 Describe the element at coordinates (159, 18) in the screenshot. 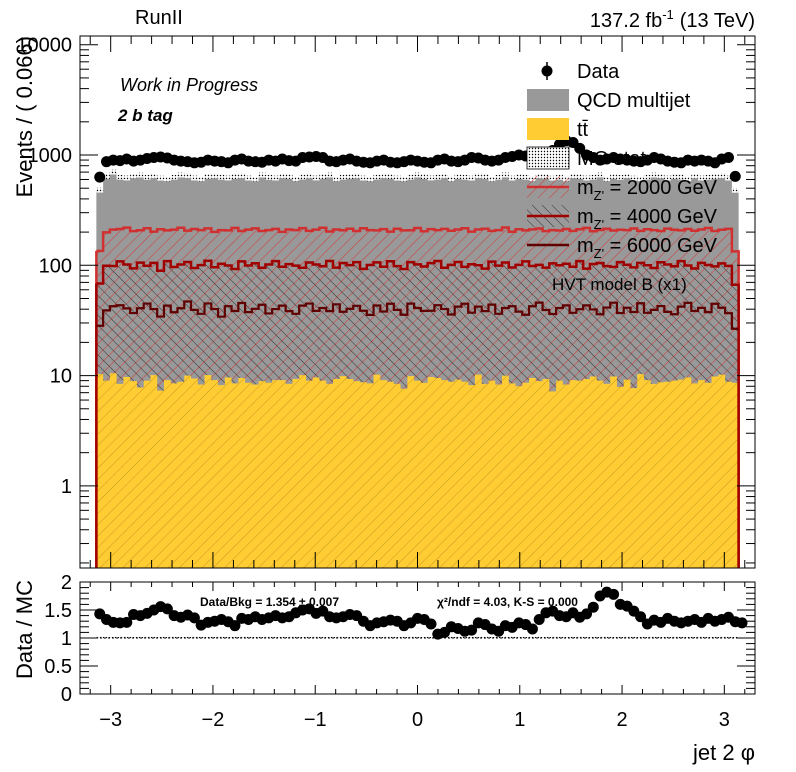

I see `run-label: RunII` at that location.